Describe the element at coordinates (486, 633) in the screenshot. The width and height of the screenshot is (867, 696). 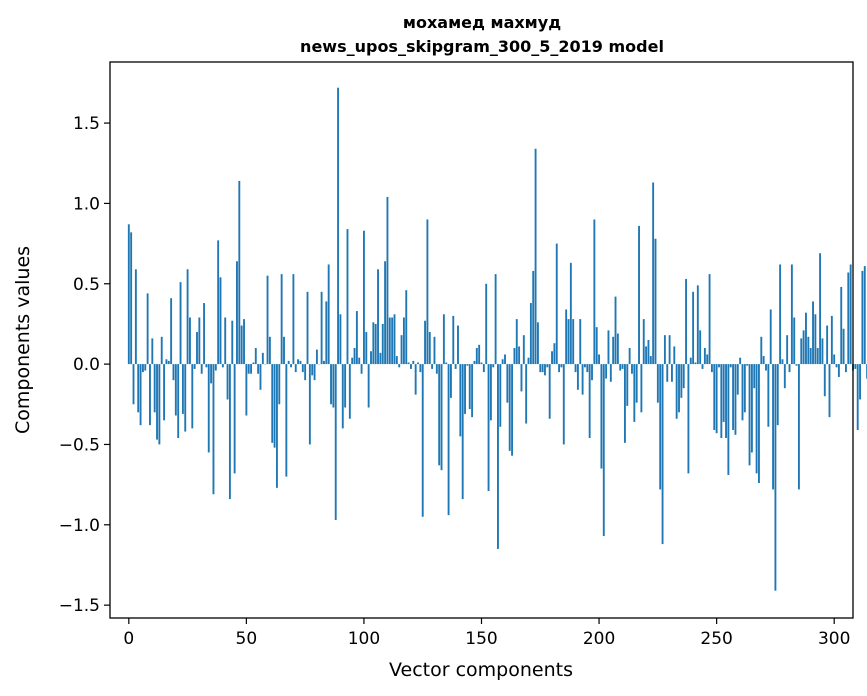
I see `x-axis-ticks: 0 50 100 150 200 250 300` at that location.